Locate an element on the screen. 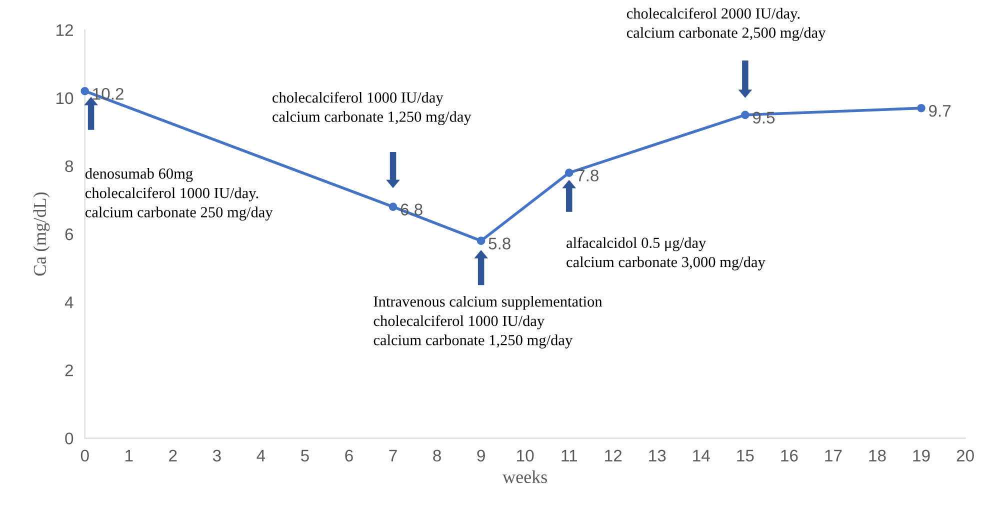 The image size is (987, 506). annotation: alfacalcidol 0.5 μg/day calcium carbonate 3,000 mg/day is located at coordinates (666, 253).